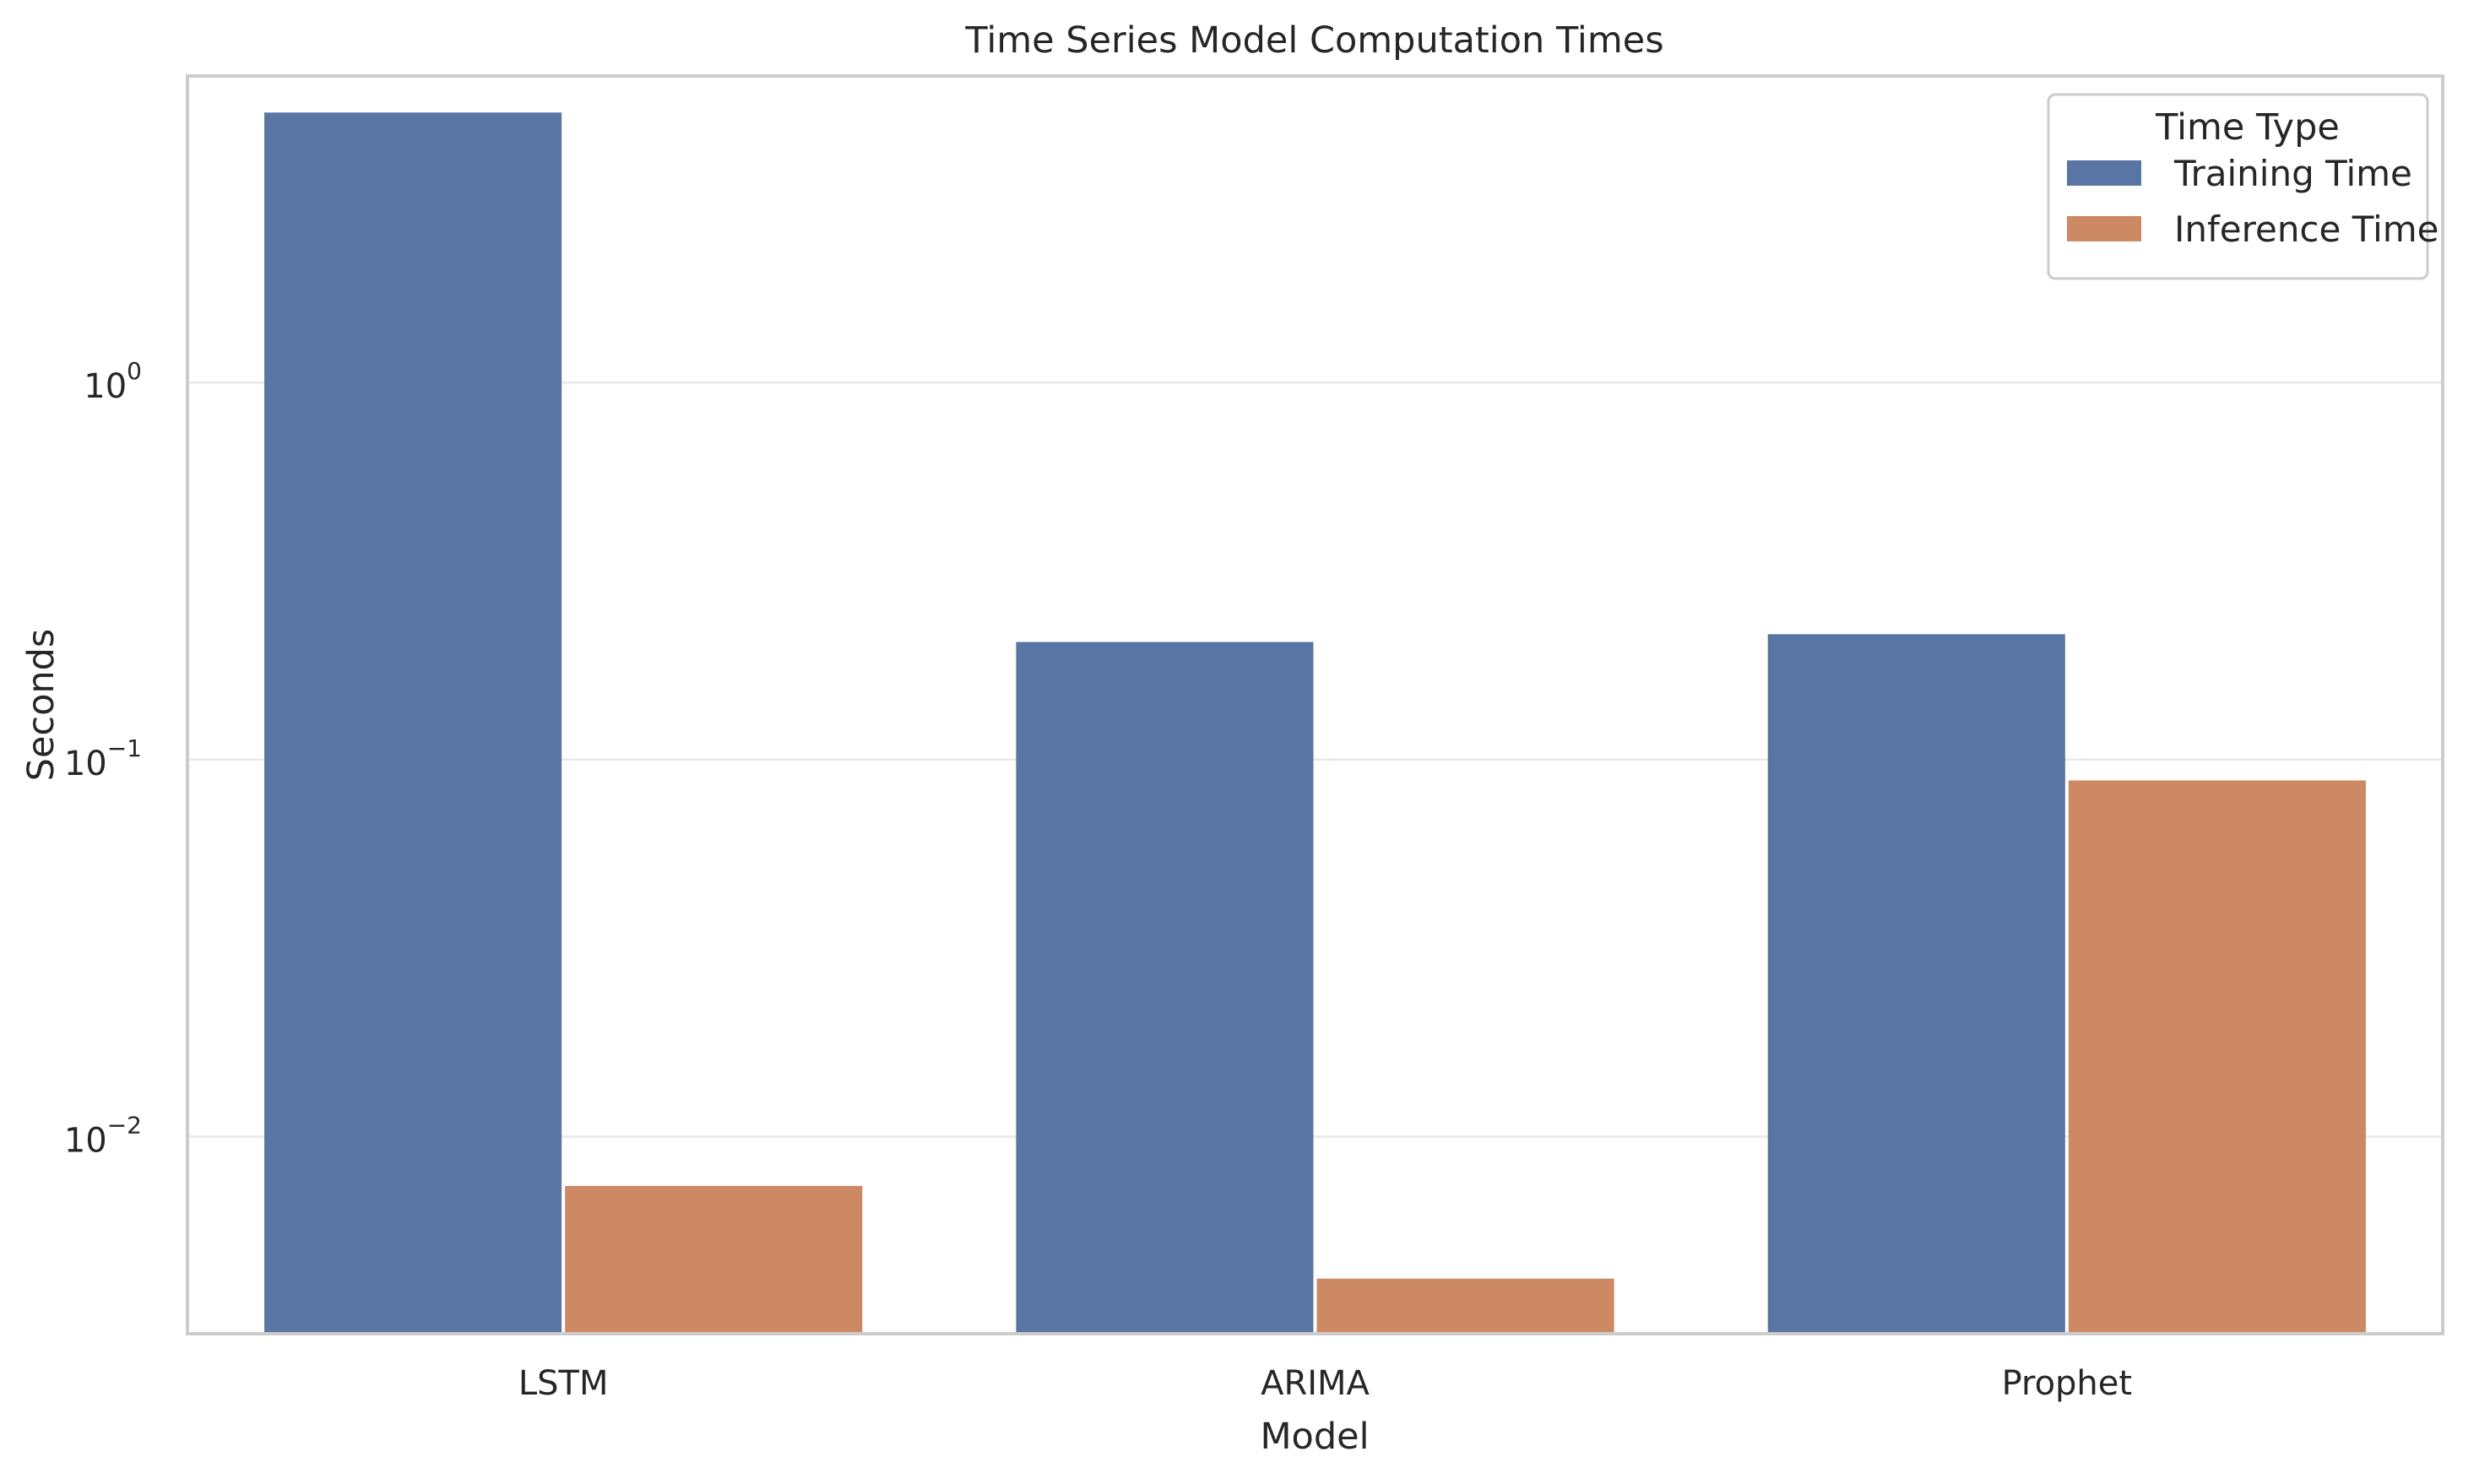 The image size is (2490, 1484). I want to click on y-tick-label: 10⁻², so click(103, 1135).